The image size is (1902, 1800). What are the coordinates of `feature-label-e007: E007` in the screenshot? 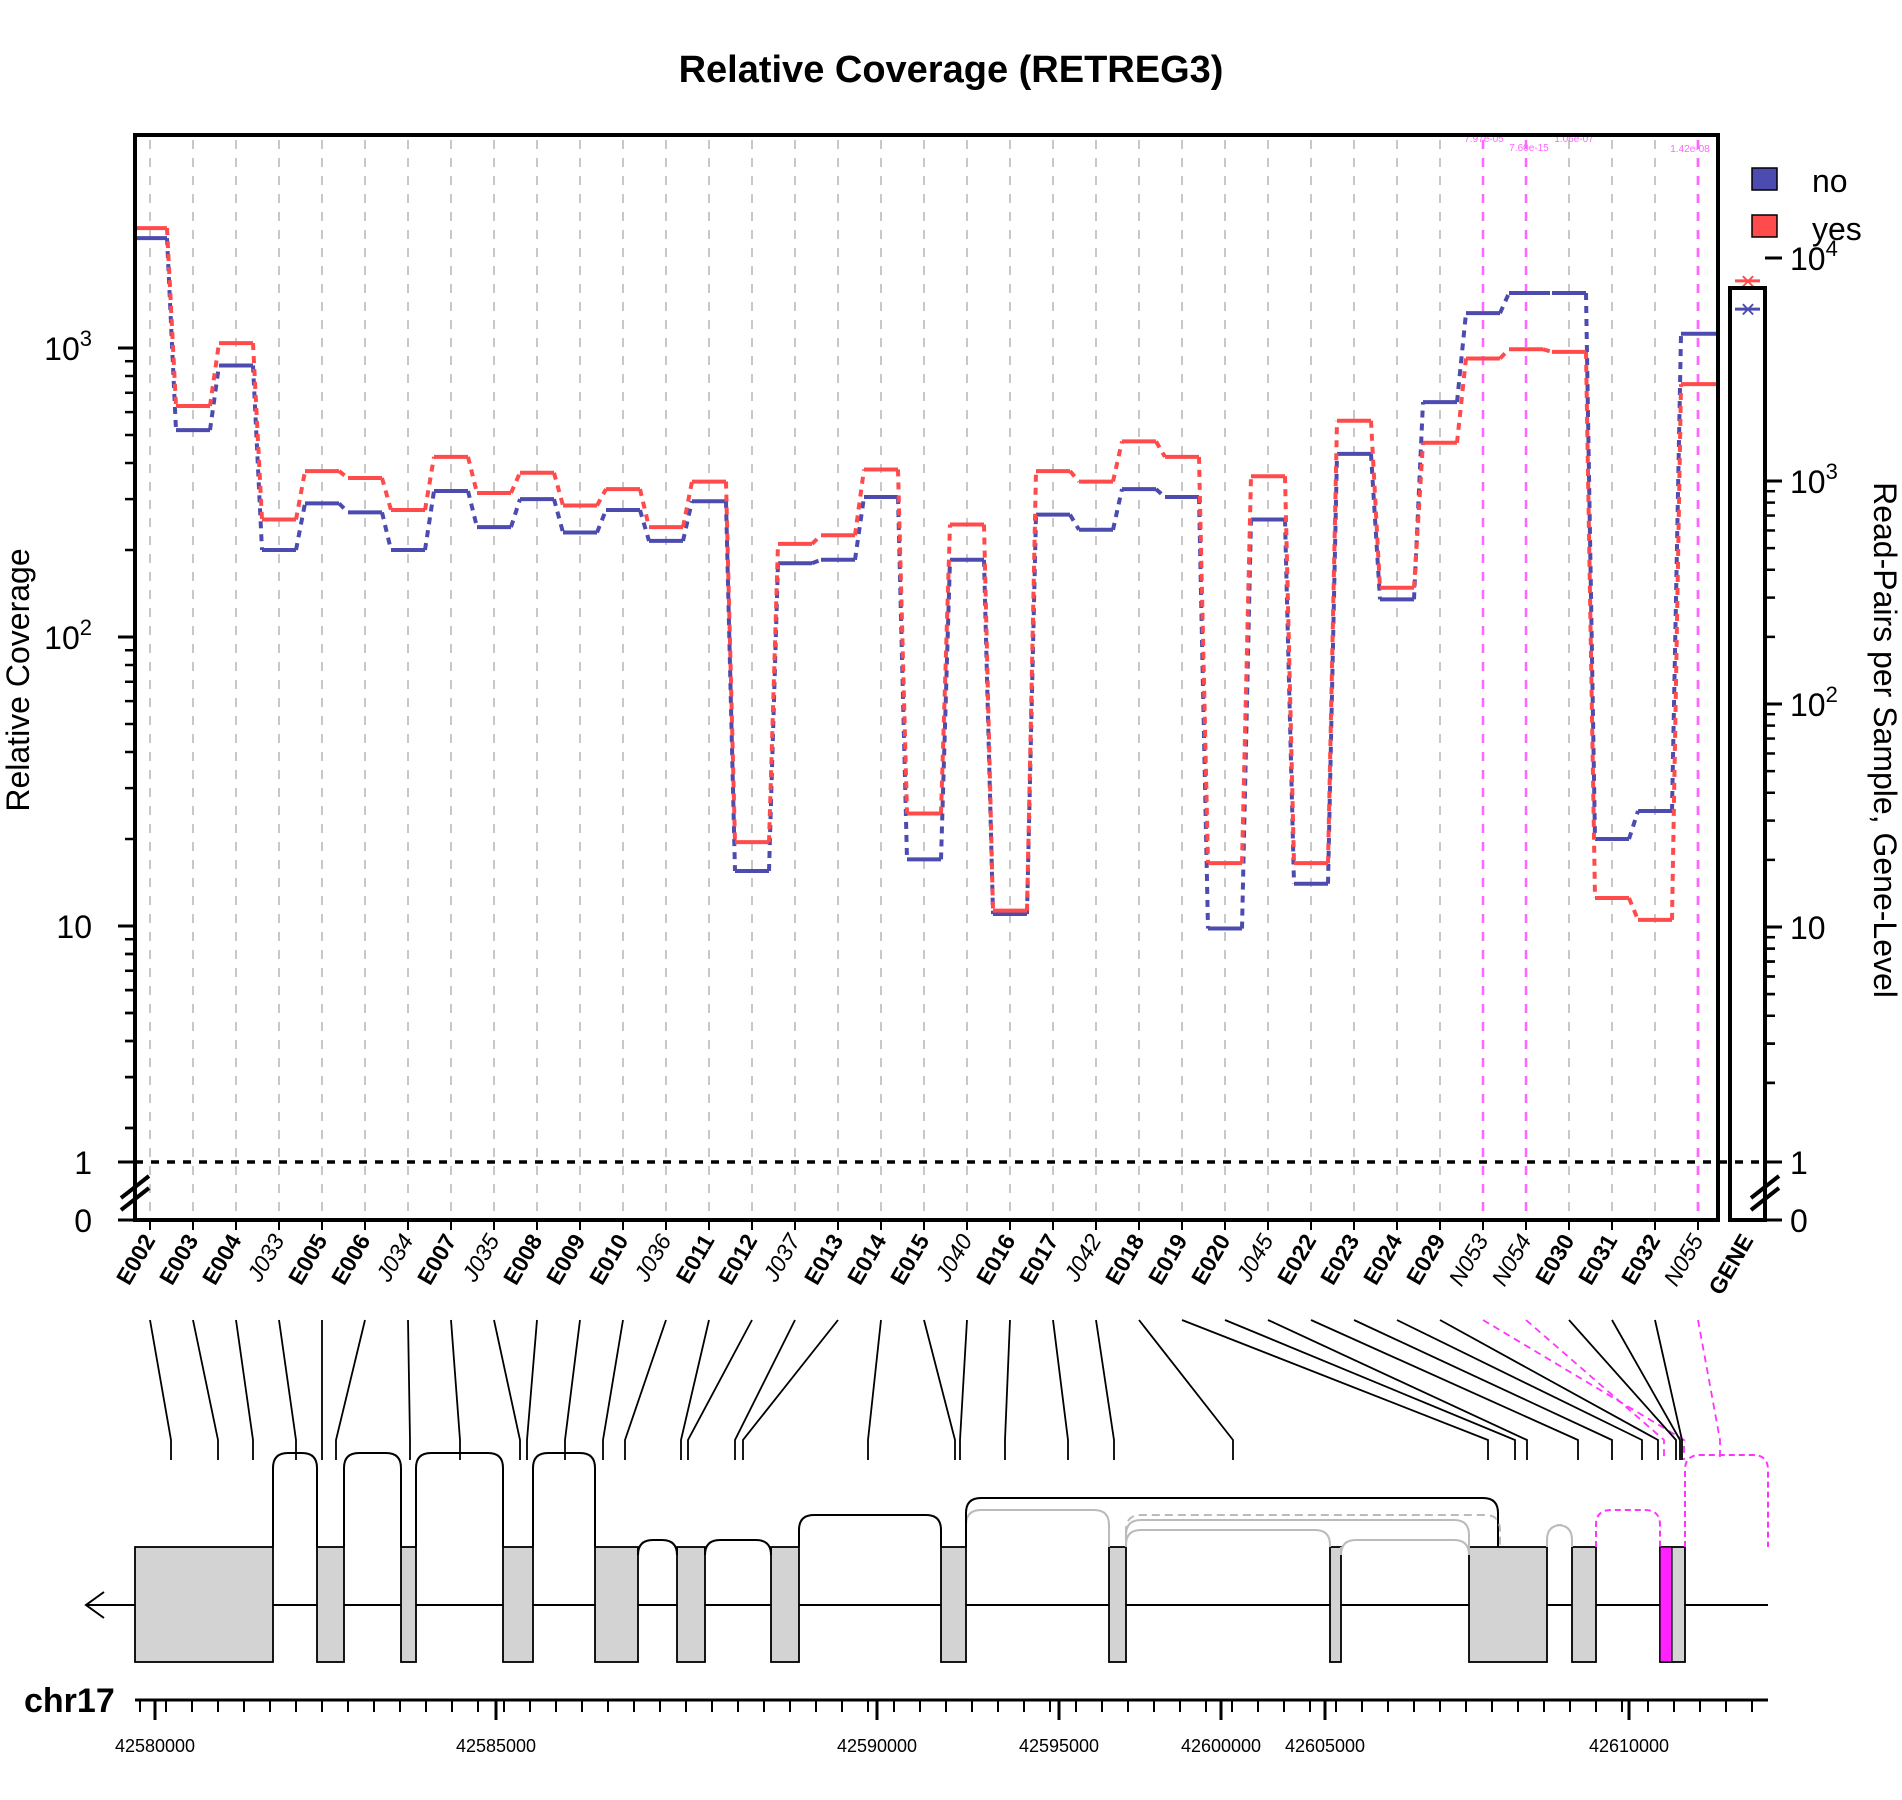 It's located at (436, 1260).